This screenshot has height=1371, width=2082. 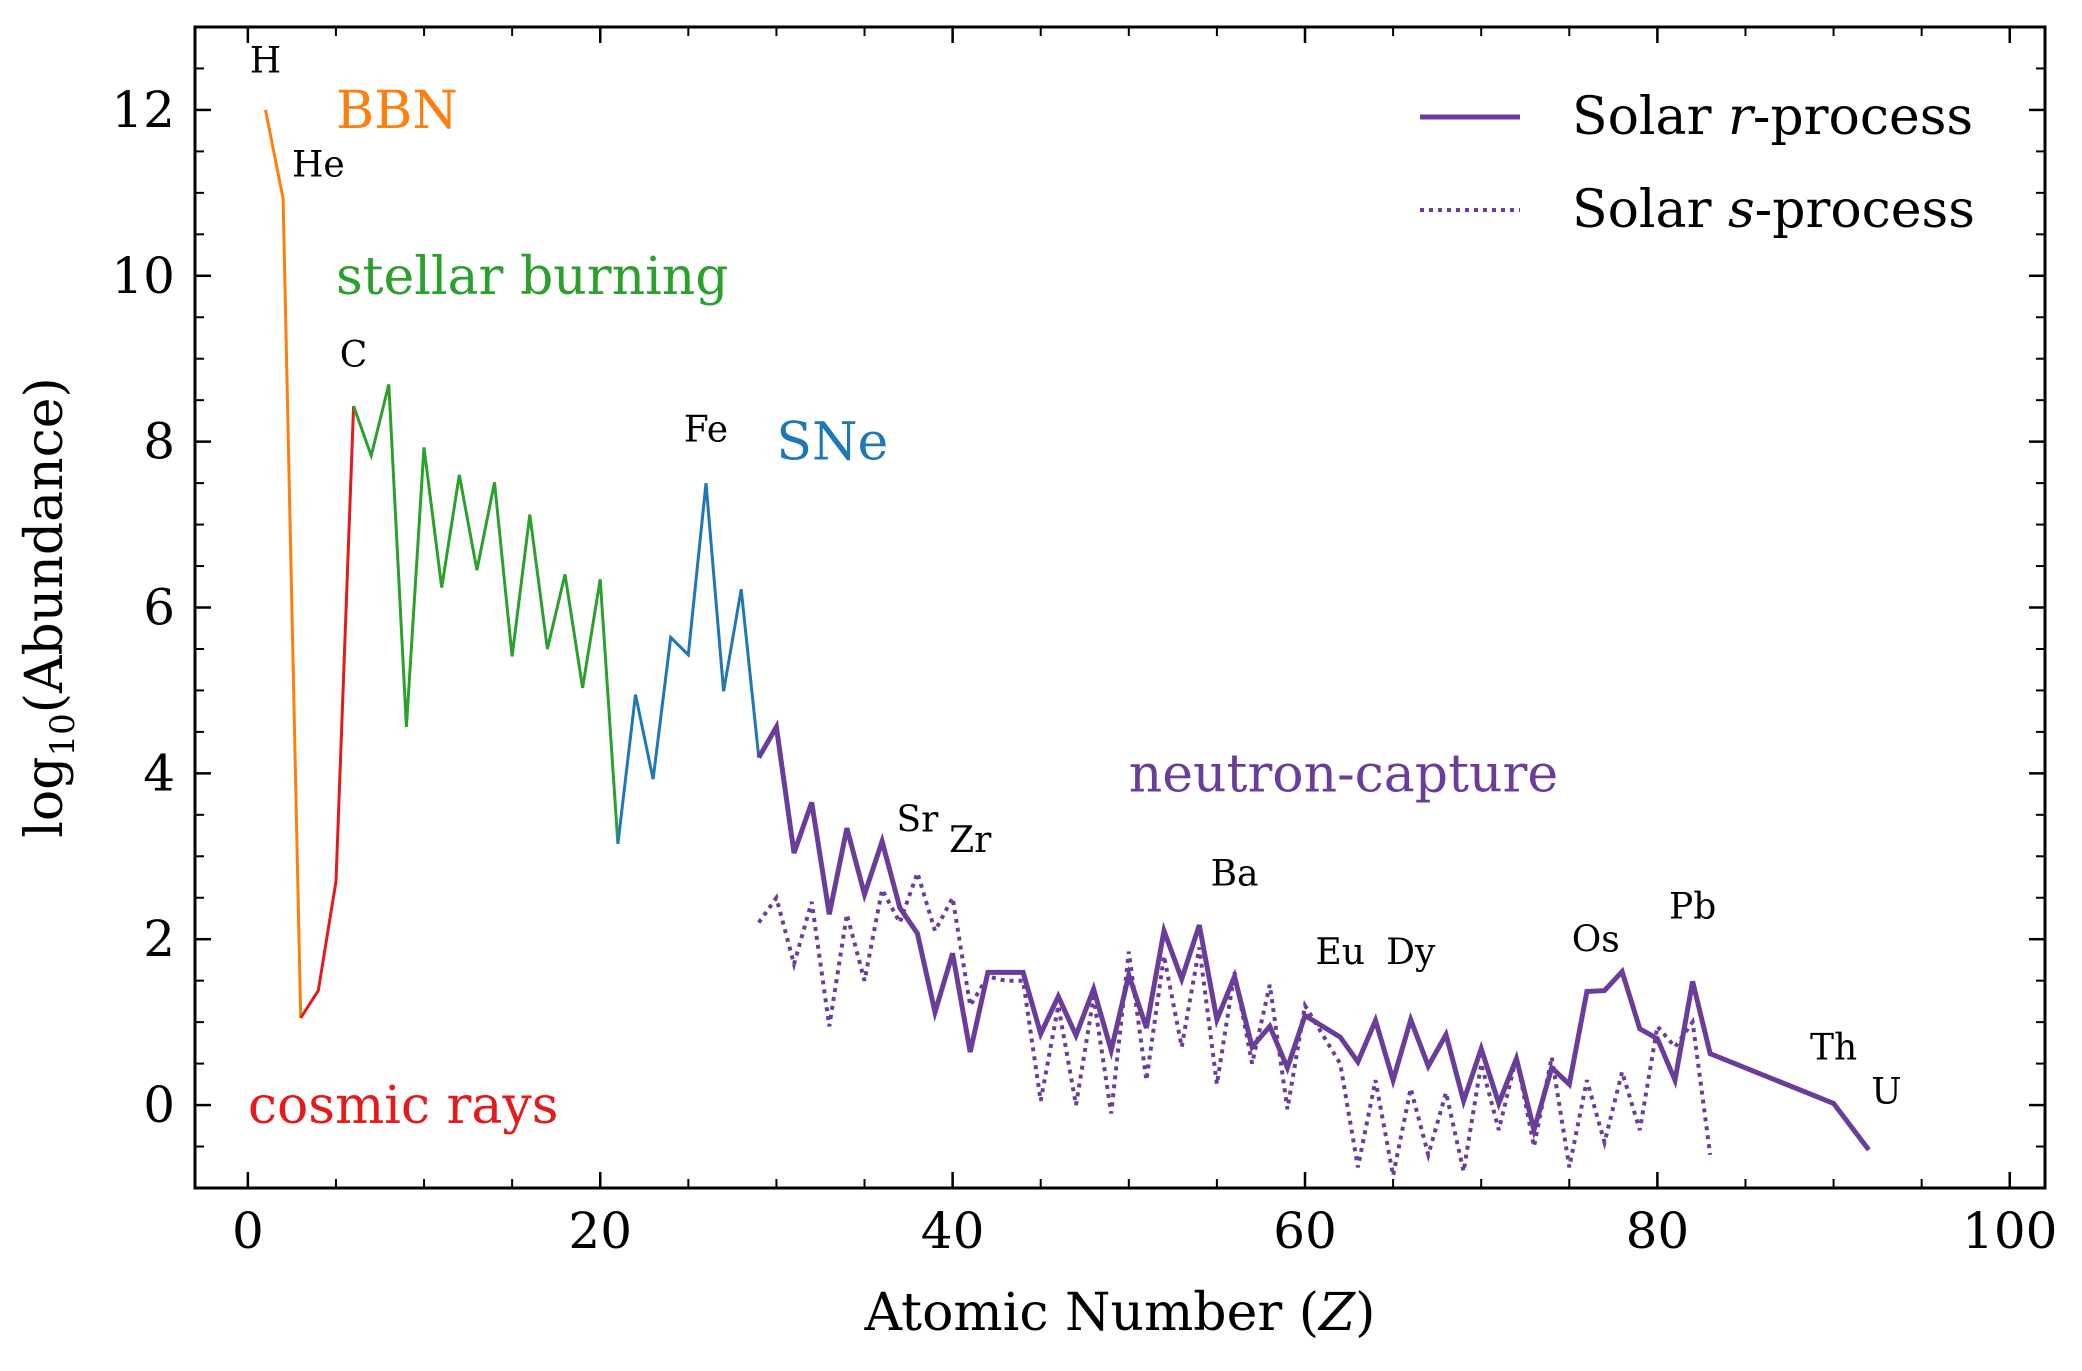 What do you see at coordinates (1235, 1021) in the screenshot?
I see `series-line-s` at bounding box center [1235, 1021].